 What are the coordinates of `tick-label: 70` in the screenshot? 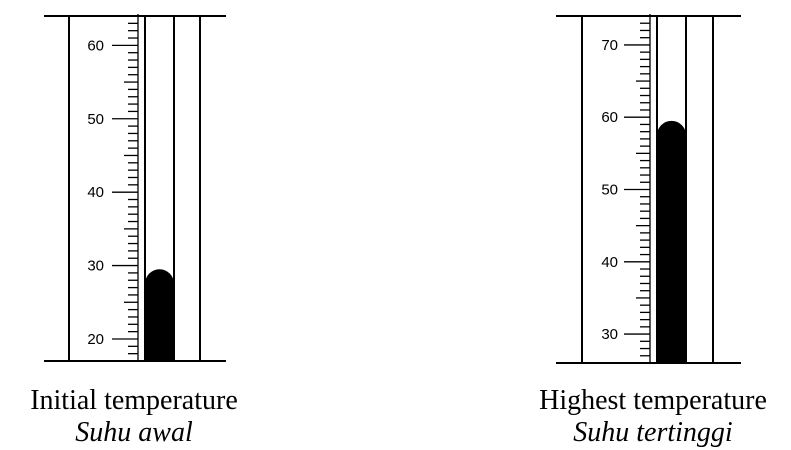 It's located at (609, 45).